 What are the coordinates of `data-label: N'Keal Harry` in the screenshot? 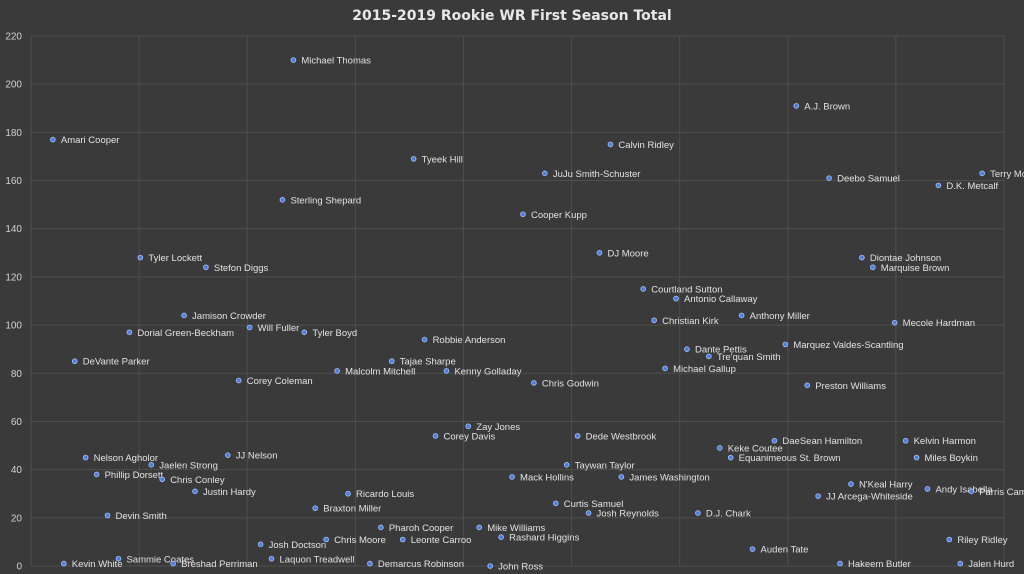 It's located at (886, 485).